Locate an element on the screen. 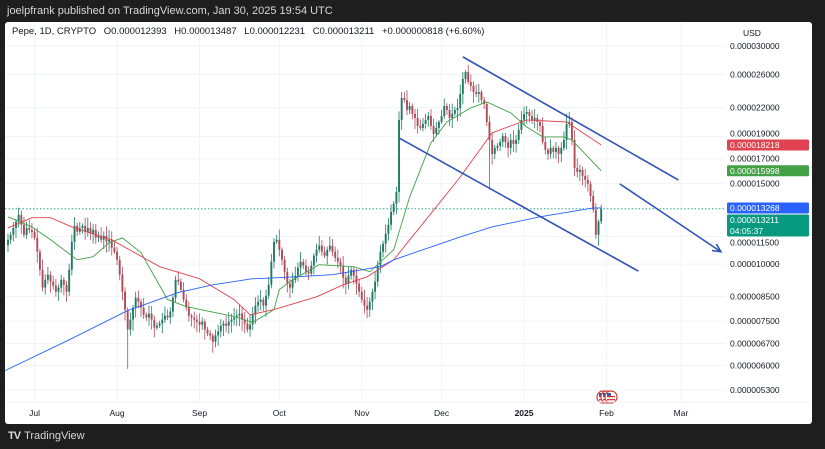  flag-canton is located at coordinates (609, 394).